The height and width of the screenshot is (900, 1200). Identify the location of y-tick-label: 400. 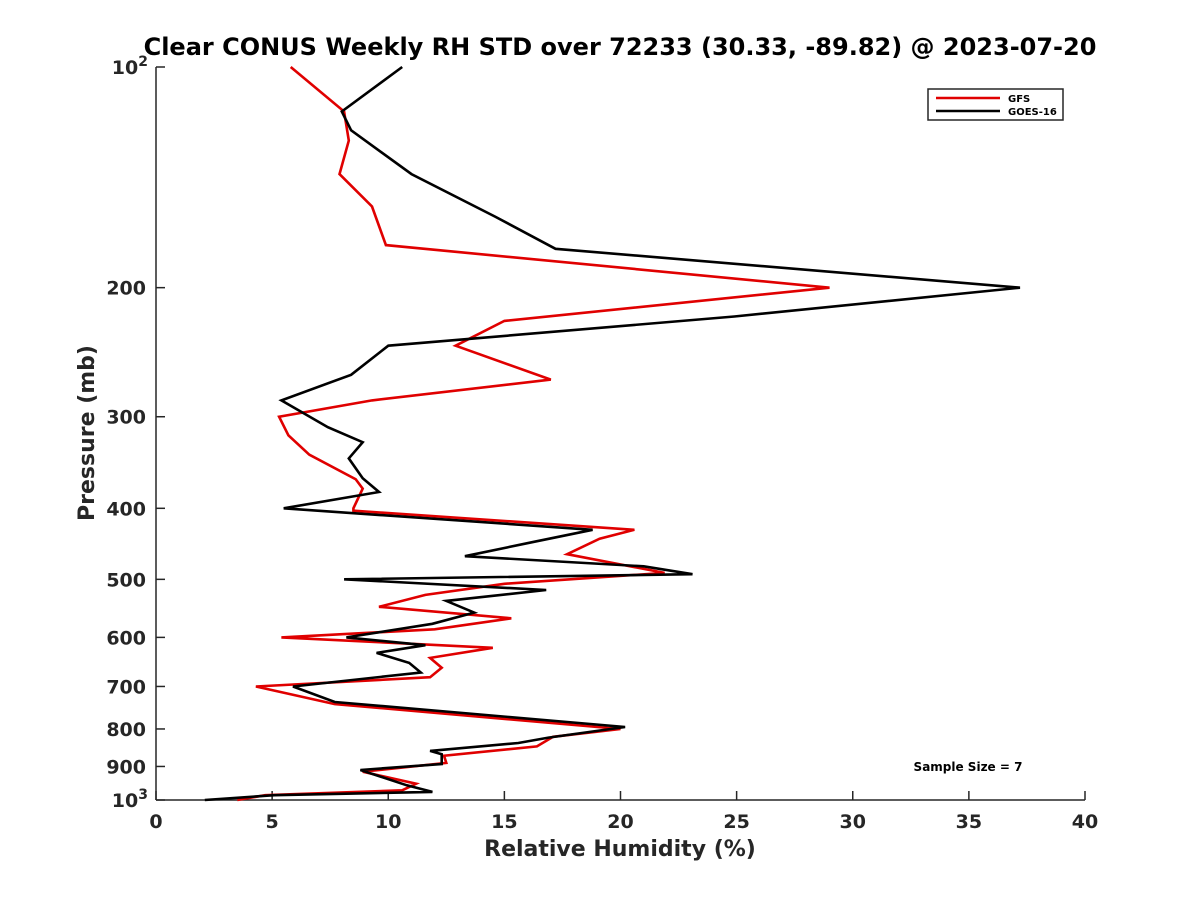
(126, 509).